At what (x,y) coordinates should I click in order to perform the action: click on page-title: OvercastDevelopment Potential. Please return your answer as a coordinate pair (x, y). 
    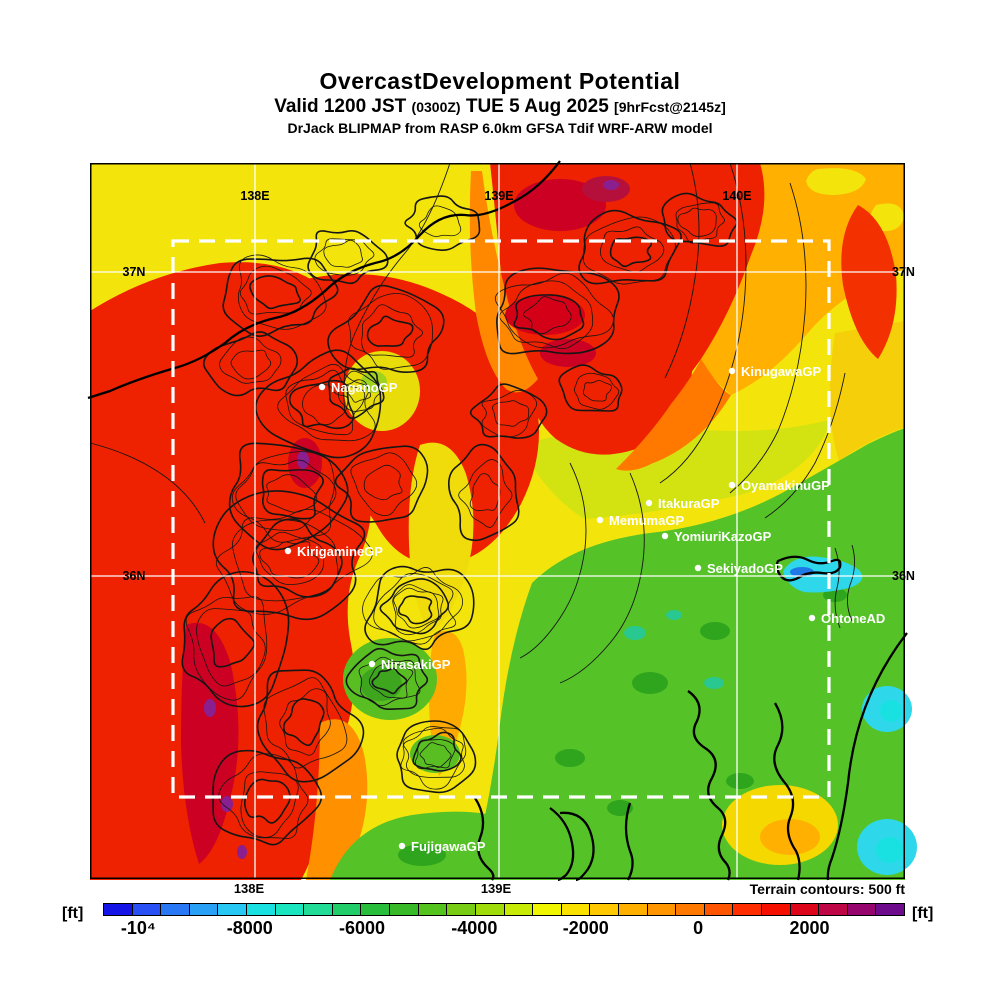
    Looking at the image, I should click on (500, 81).